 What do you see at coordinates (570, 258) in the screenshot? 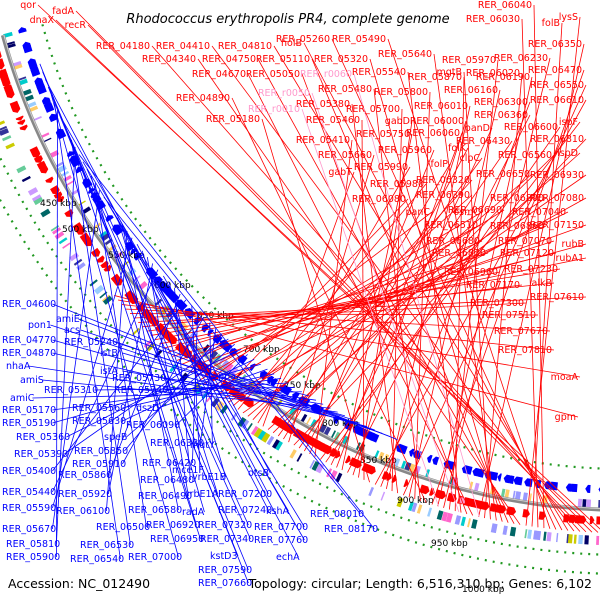
I see `gene-label: rubA1` at bounding box center [570, 258].